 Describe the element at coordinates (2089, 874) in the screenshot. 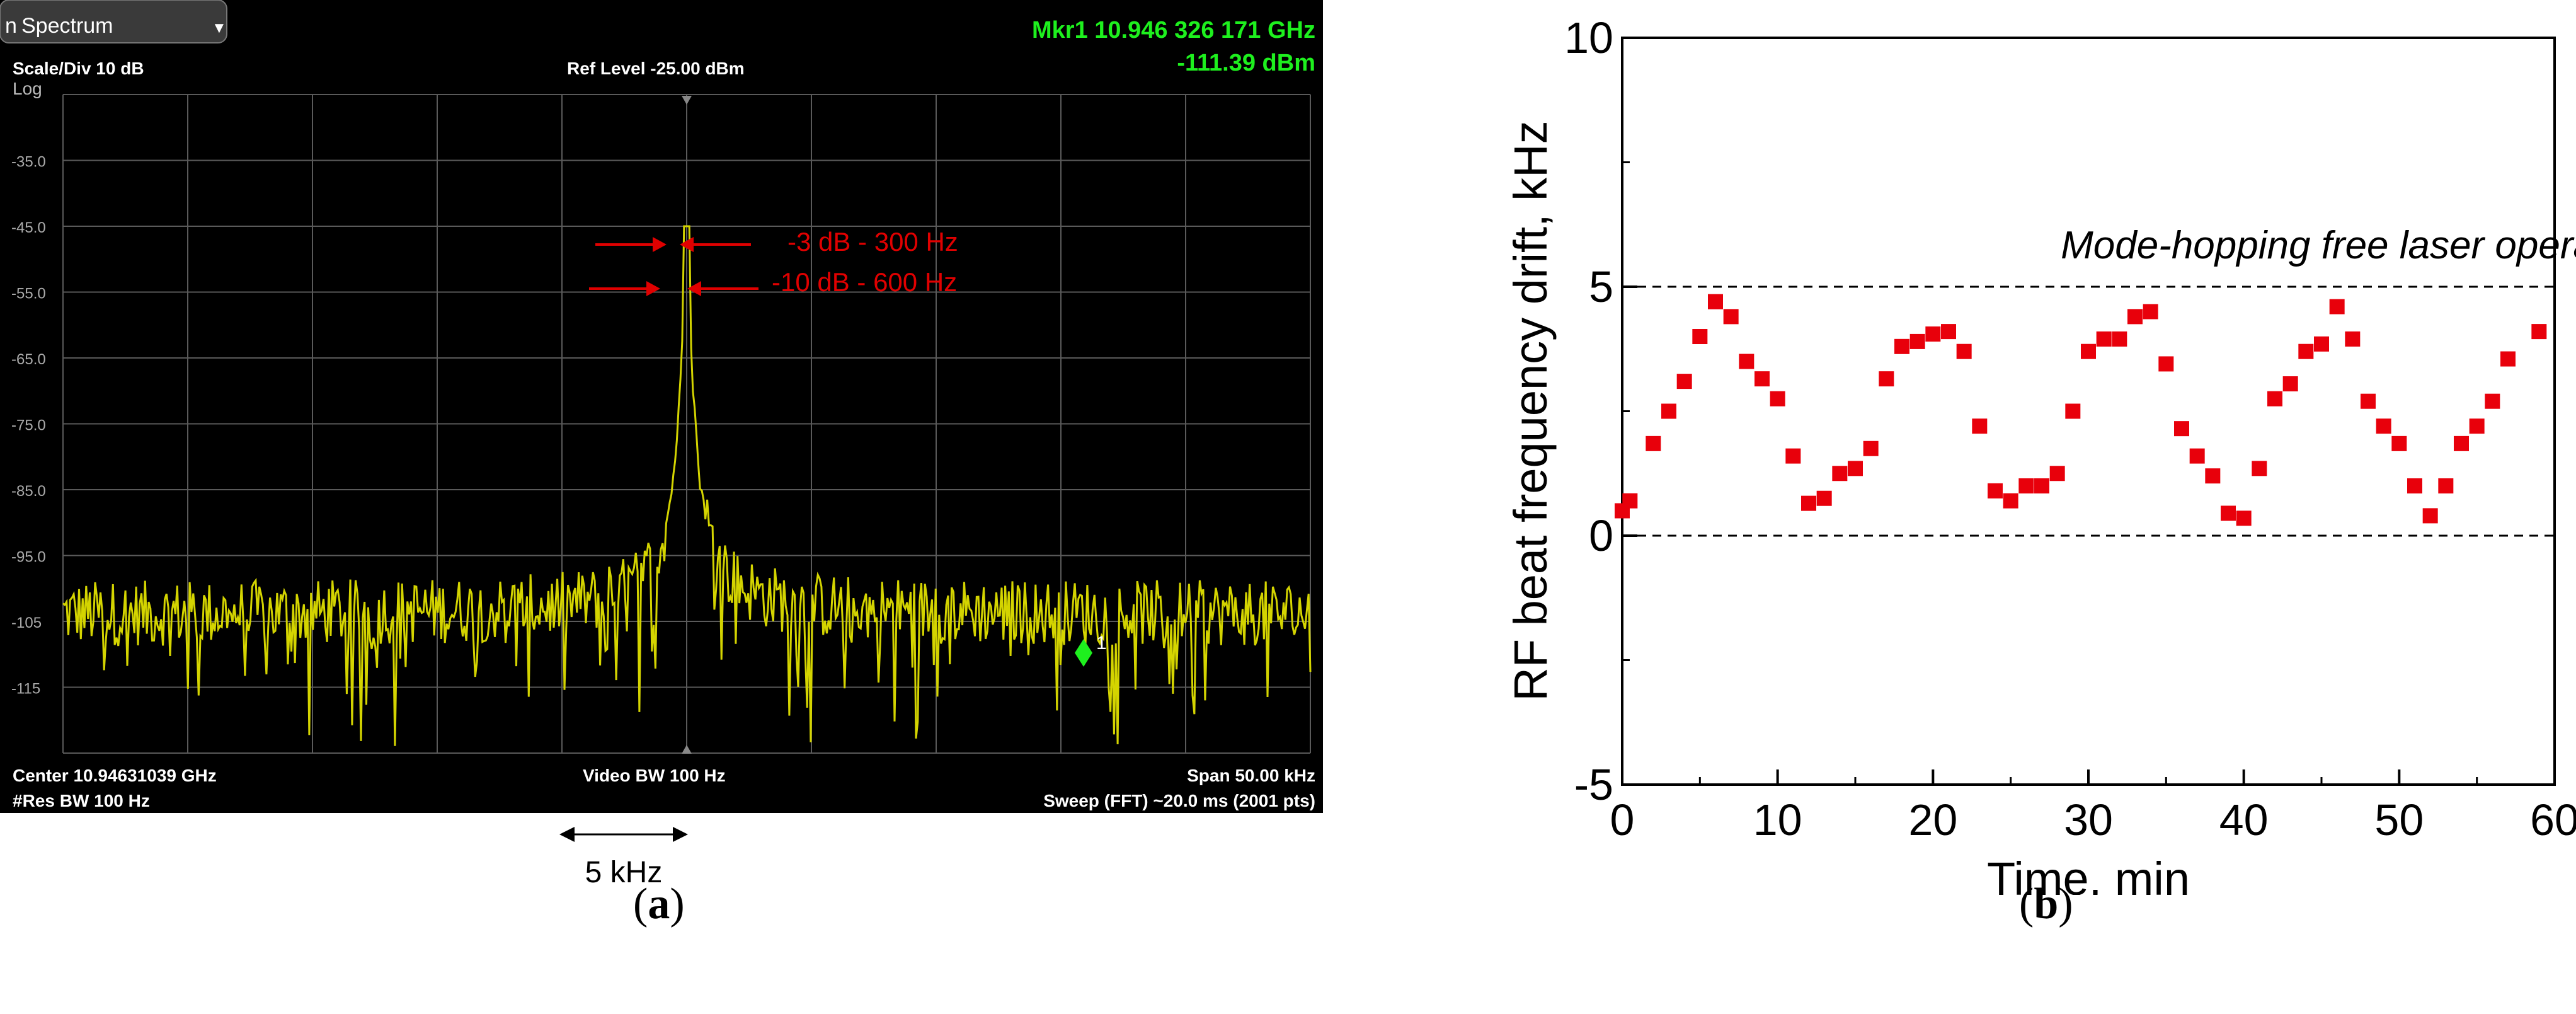

I see `x-axis-label: Time, min` at that location.